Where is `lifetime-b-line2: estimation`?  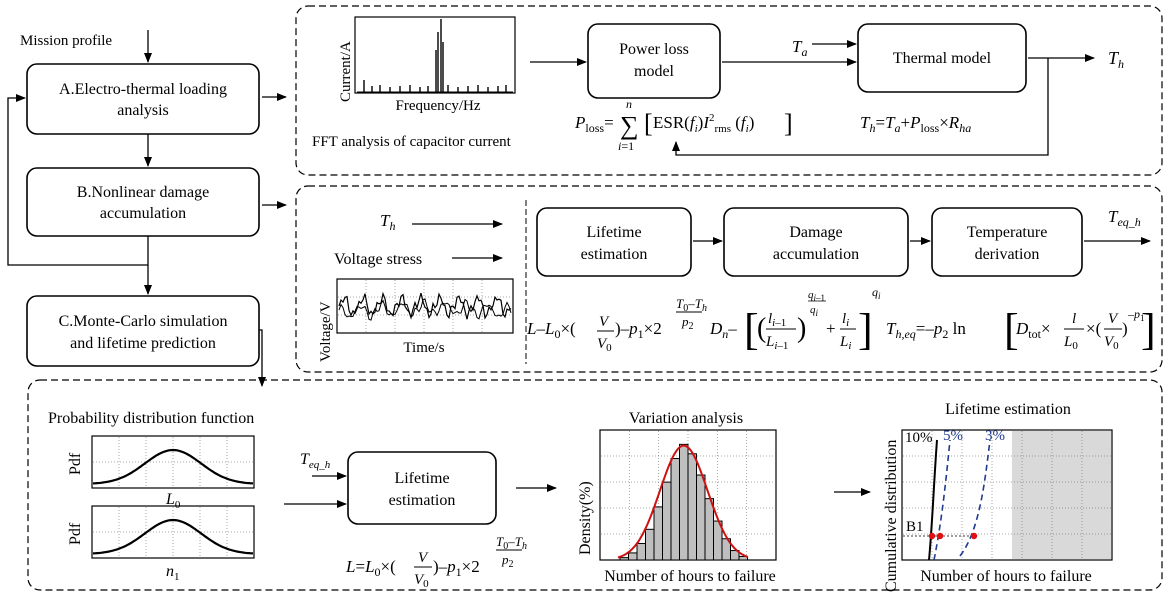 lifetime-b-line2: estimation is located at coordinates (614, 254).